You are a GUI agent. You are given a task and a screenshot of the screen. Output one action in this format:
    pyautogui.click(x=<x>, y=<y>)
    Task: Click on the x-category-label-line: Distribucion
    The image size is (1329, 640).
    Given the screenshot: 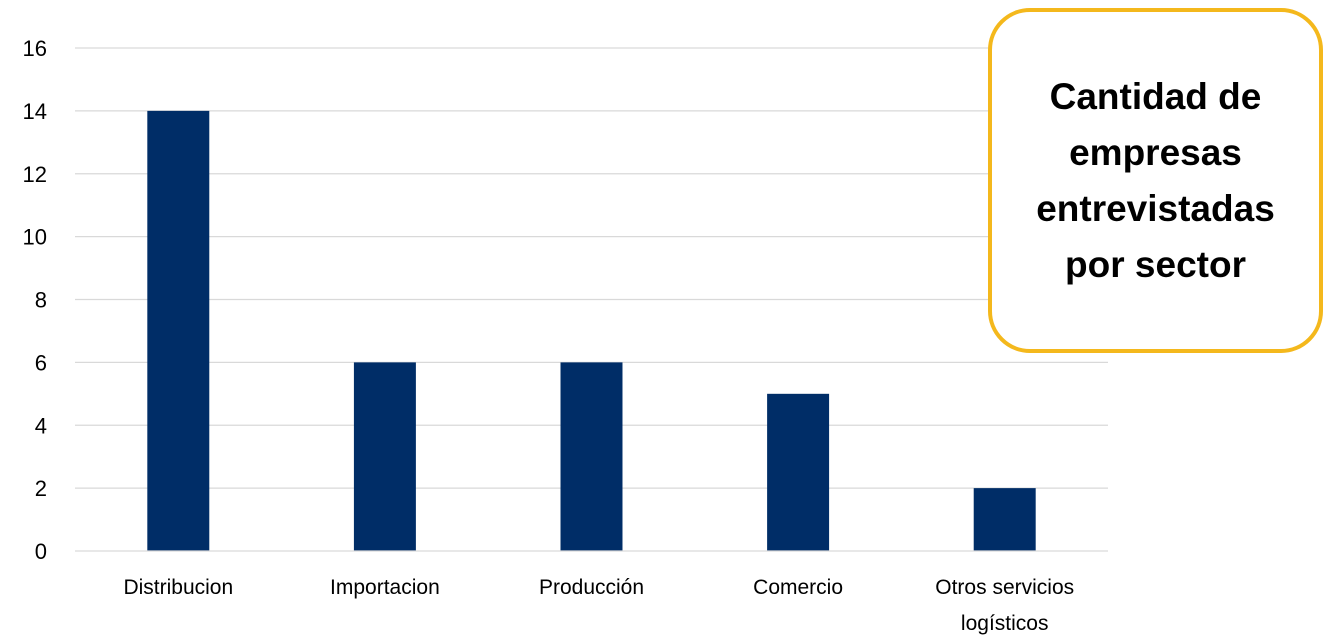 What is the action you would take?
    pyautogui.click(x=178, y=587)
    